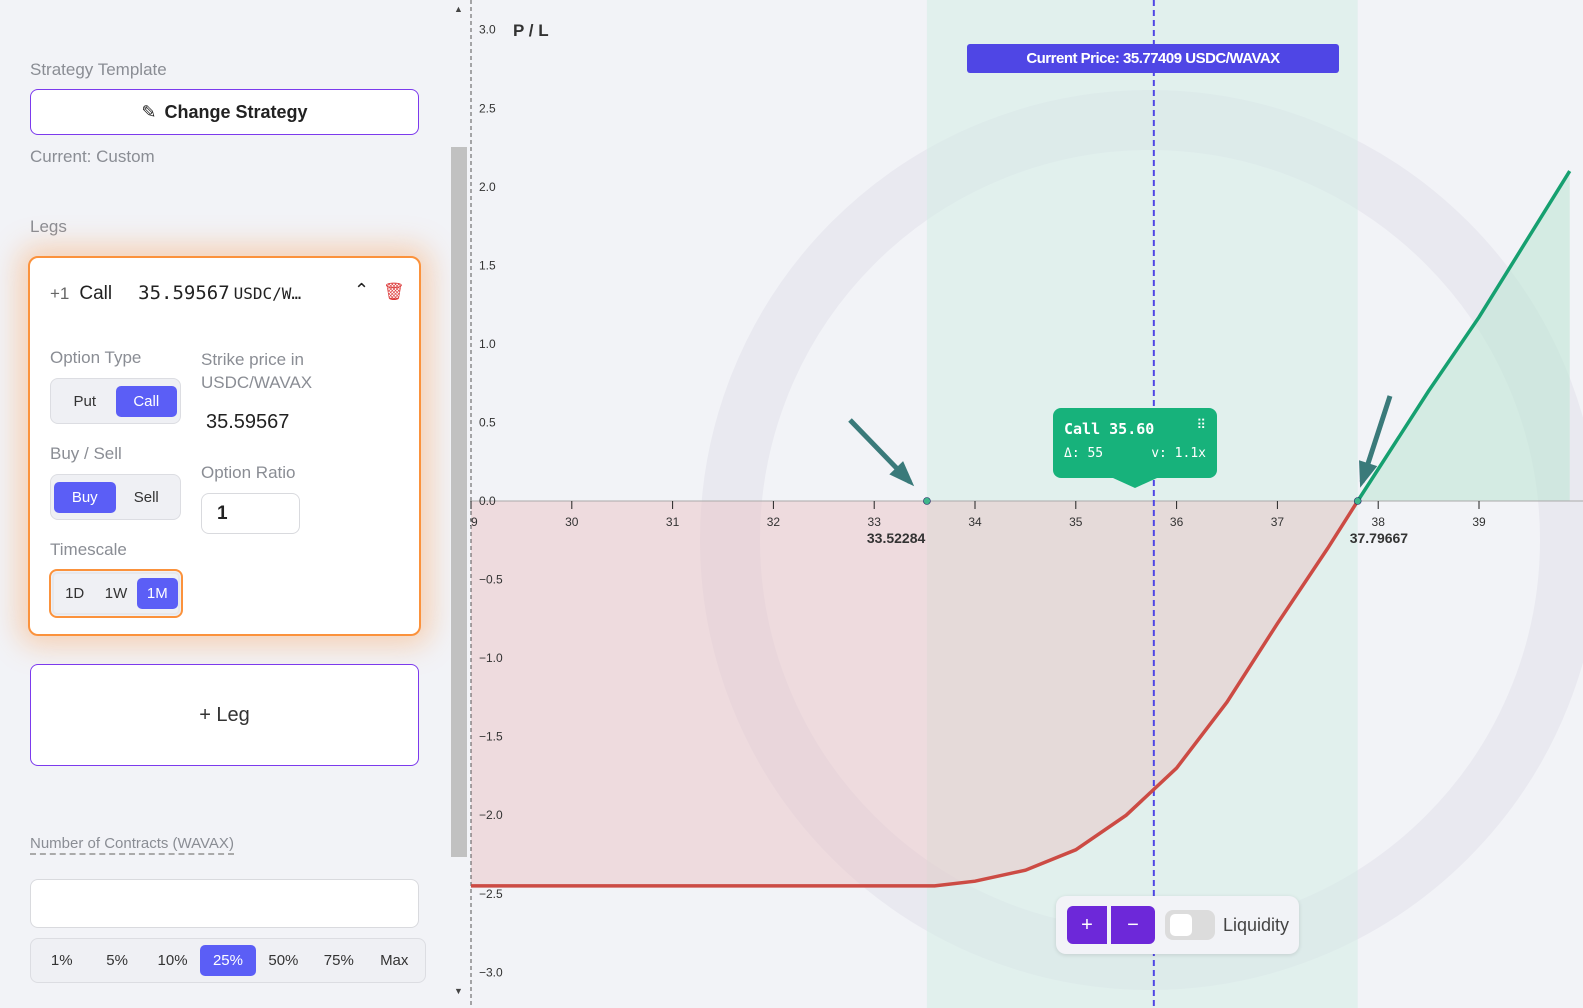  What do you see at coordinates (60, 293) in the screenshot?
I see `leg-quantity: +1` at bounding box center [60, 293].